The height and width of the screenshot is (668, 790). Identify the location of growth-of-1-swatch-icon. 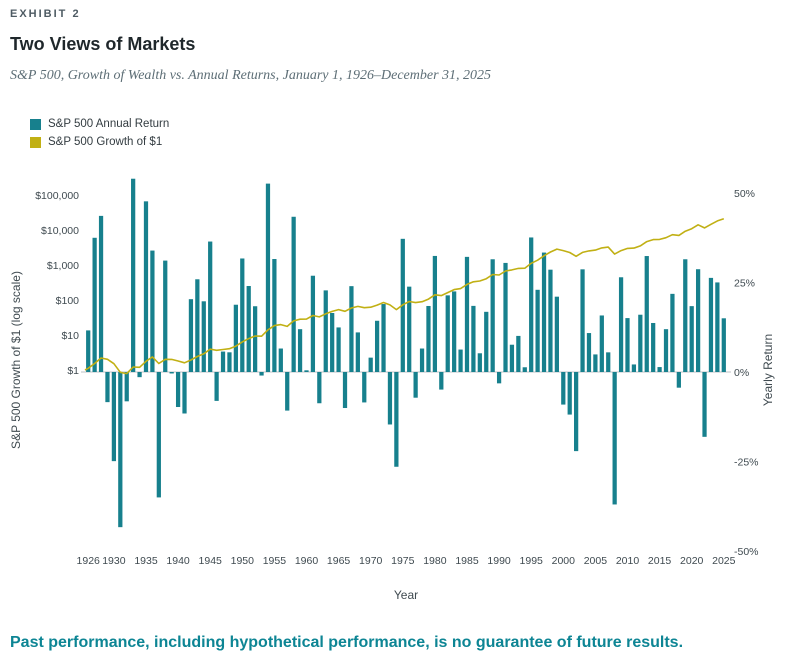
(35, 142).